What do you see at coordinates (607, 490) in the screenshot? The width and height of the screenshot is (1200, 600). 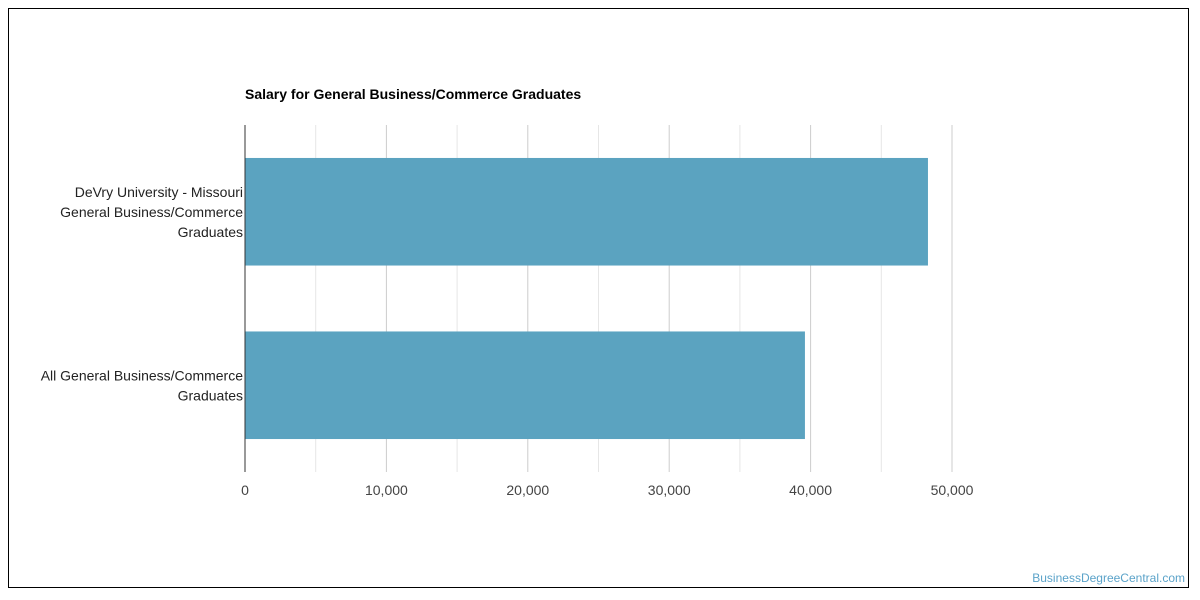 I see `x-tick-labels: 0 10,000 20,000 30,000 40,000 50,000` at bounding box center [607, 490].